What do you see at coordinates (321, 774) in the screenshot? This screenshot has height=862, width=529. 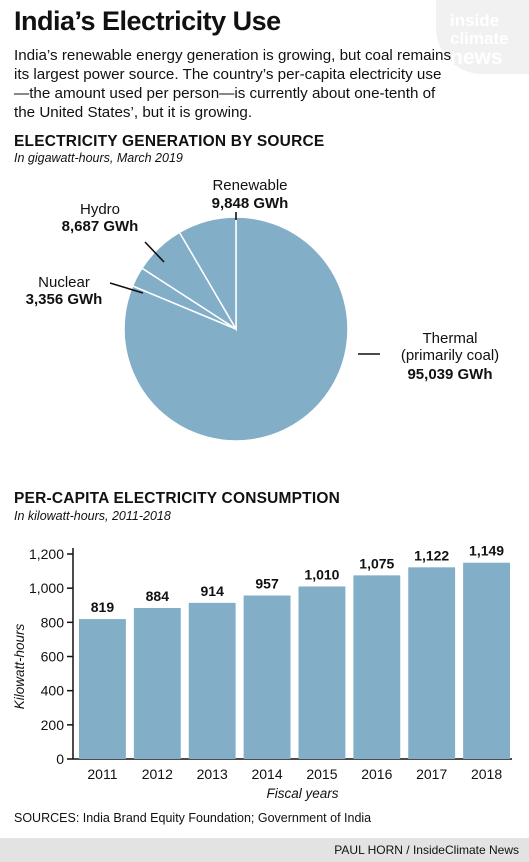 I see `x-tick-label: 2015` at bounding box center [321, 774].